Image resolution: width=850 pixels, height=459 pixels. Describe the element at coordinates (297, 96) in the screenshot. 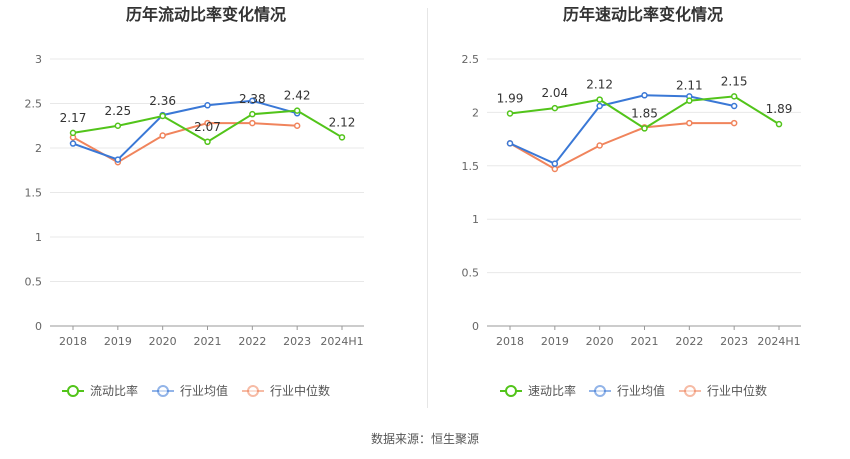

I see `data-label: 2.42` at that location.